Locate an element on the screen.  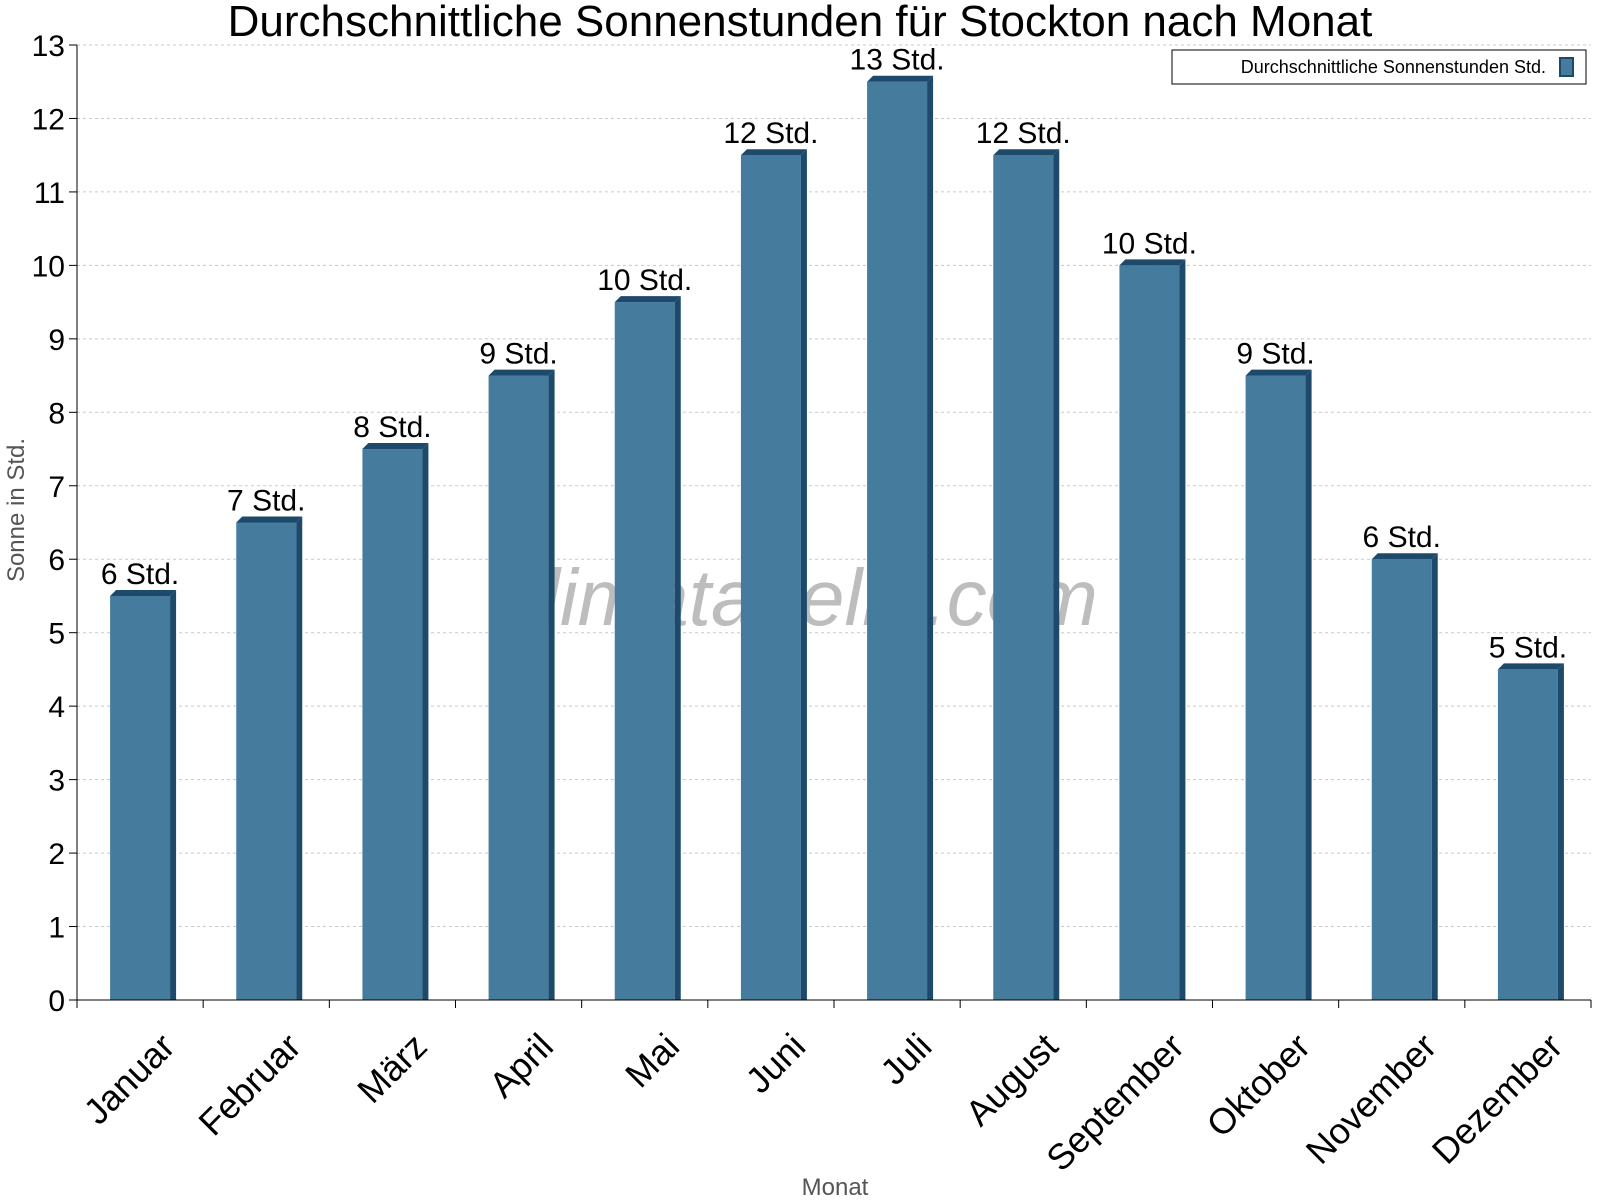
x-axis-label: Monat is located at coordinates (835, 1187).